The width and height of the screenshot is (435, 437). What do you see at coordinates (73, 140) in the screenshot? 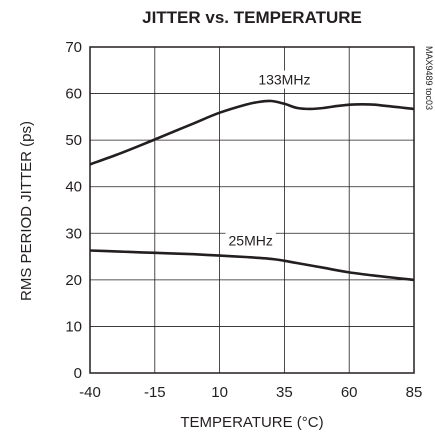
I see `y-tick-label: 50` at bounding box center [73, 140].